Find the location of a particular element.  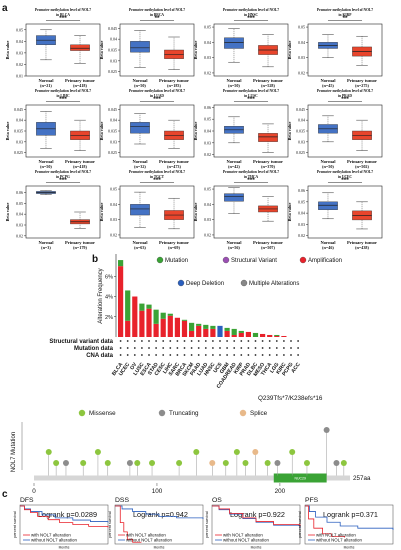

normal-n: (n=63) is located at coordinates (140, 247).